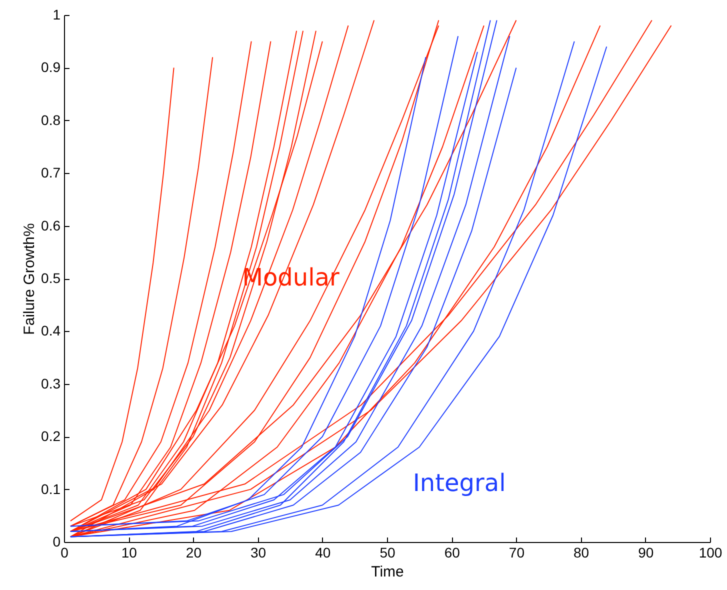 The height and width of the screenshot is (590, 727). I want to click on x-tick-label: 80, so click(582, 552).